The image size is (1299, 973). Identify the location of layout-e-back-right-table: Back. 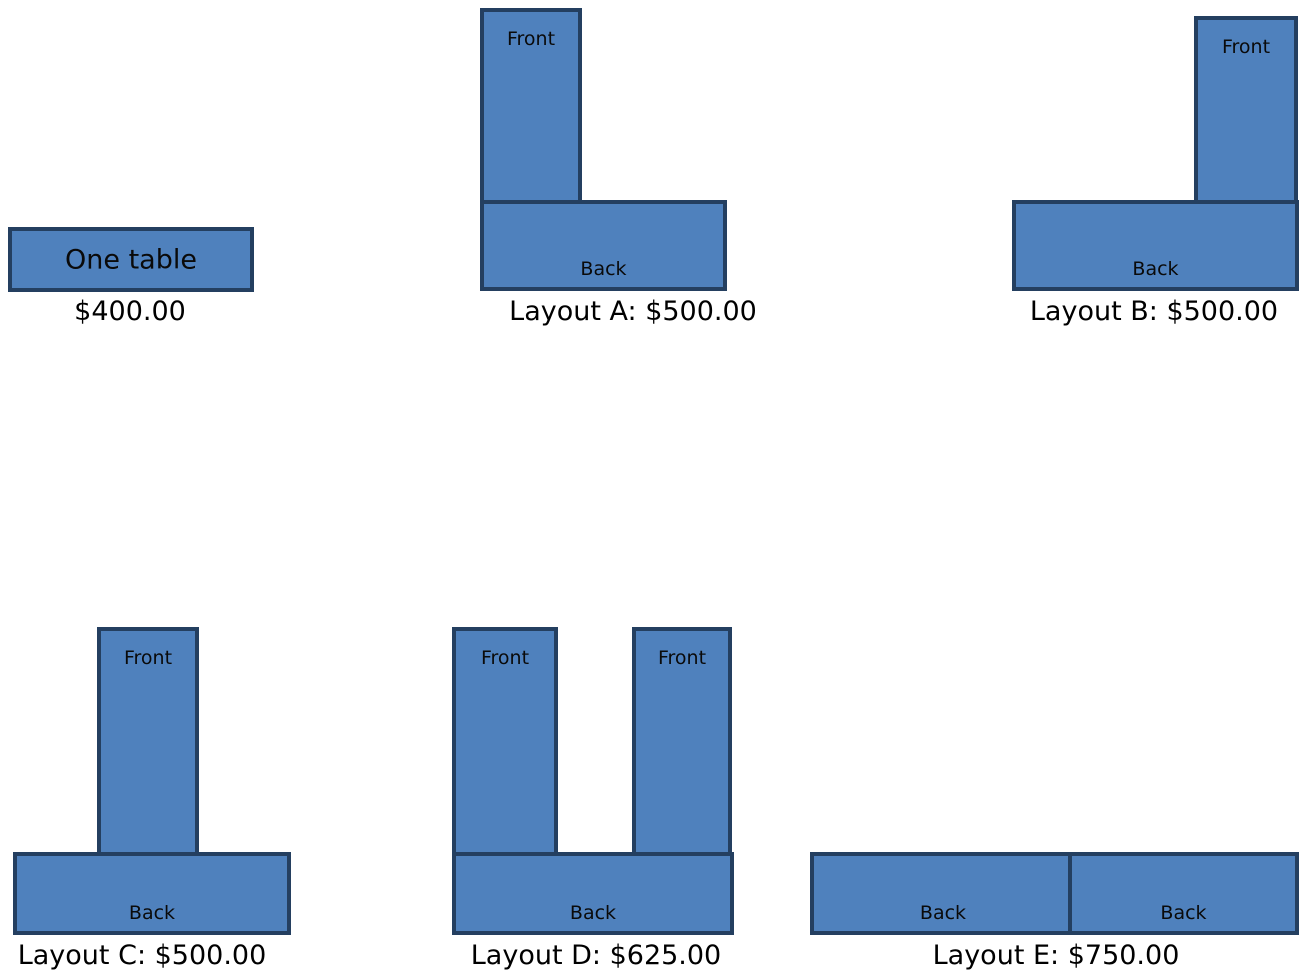
(1183, 893).